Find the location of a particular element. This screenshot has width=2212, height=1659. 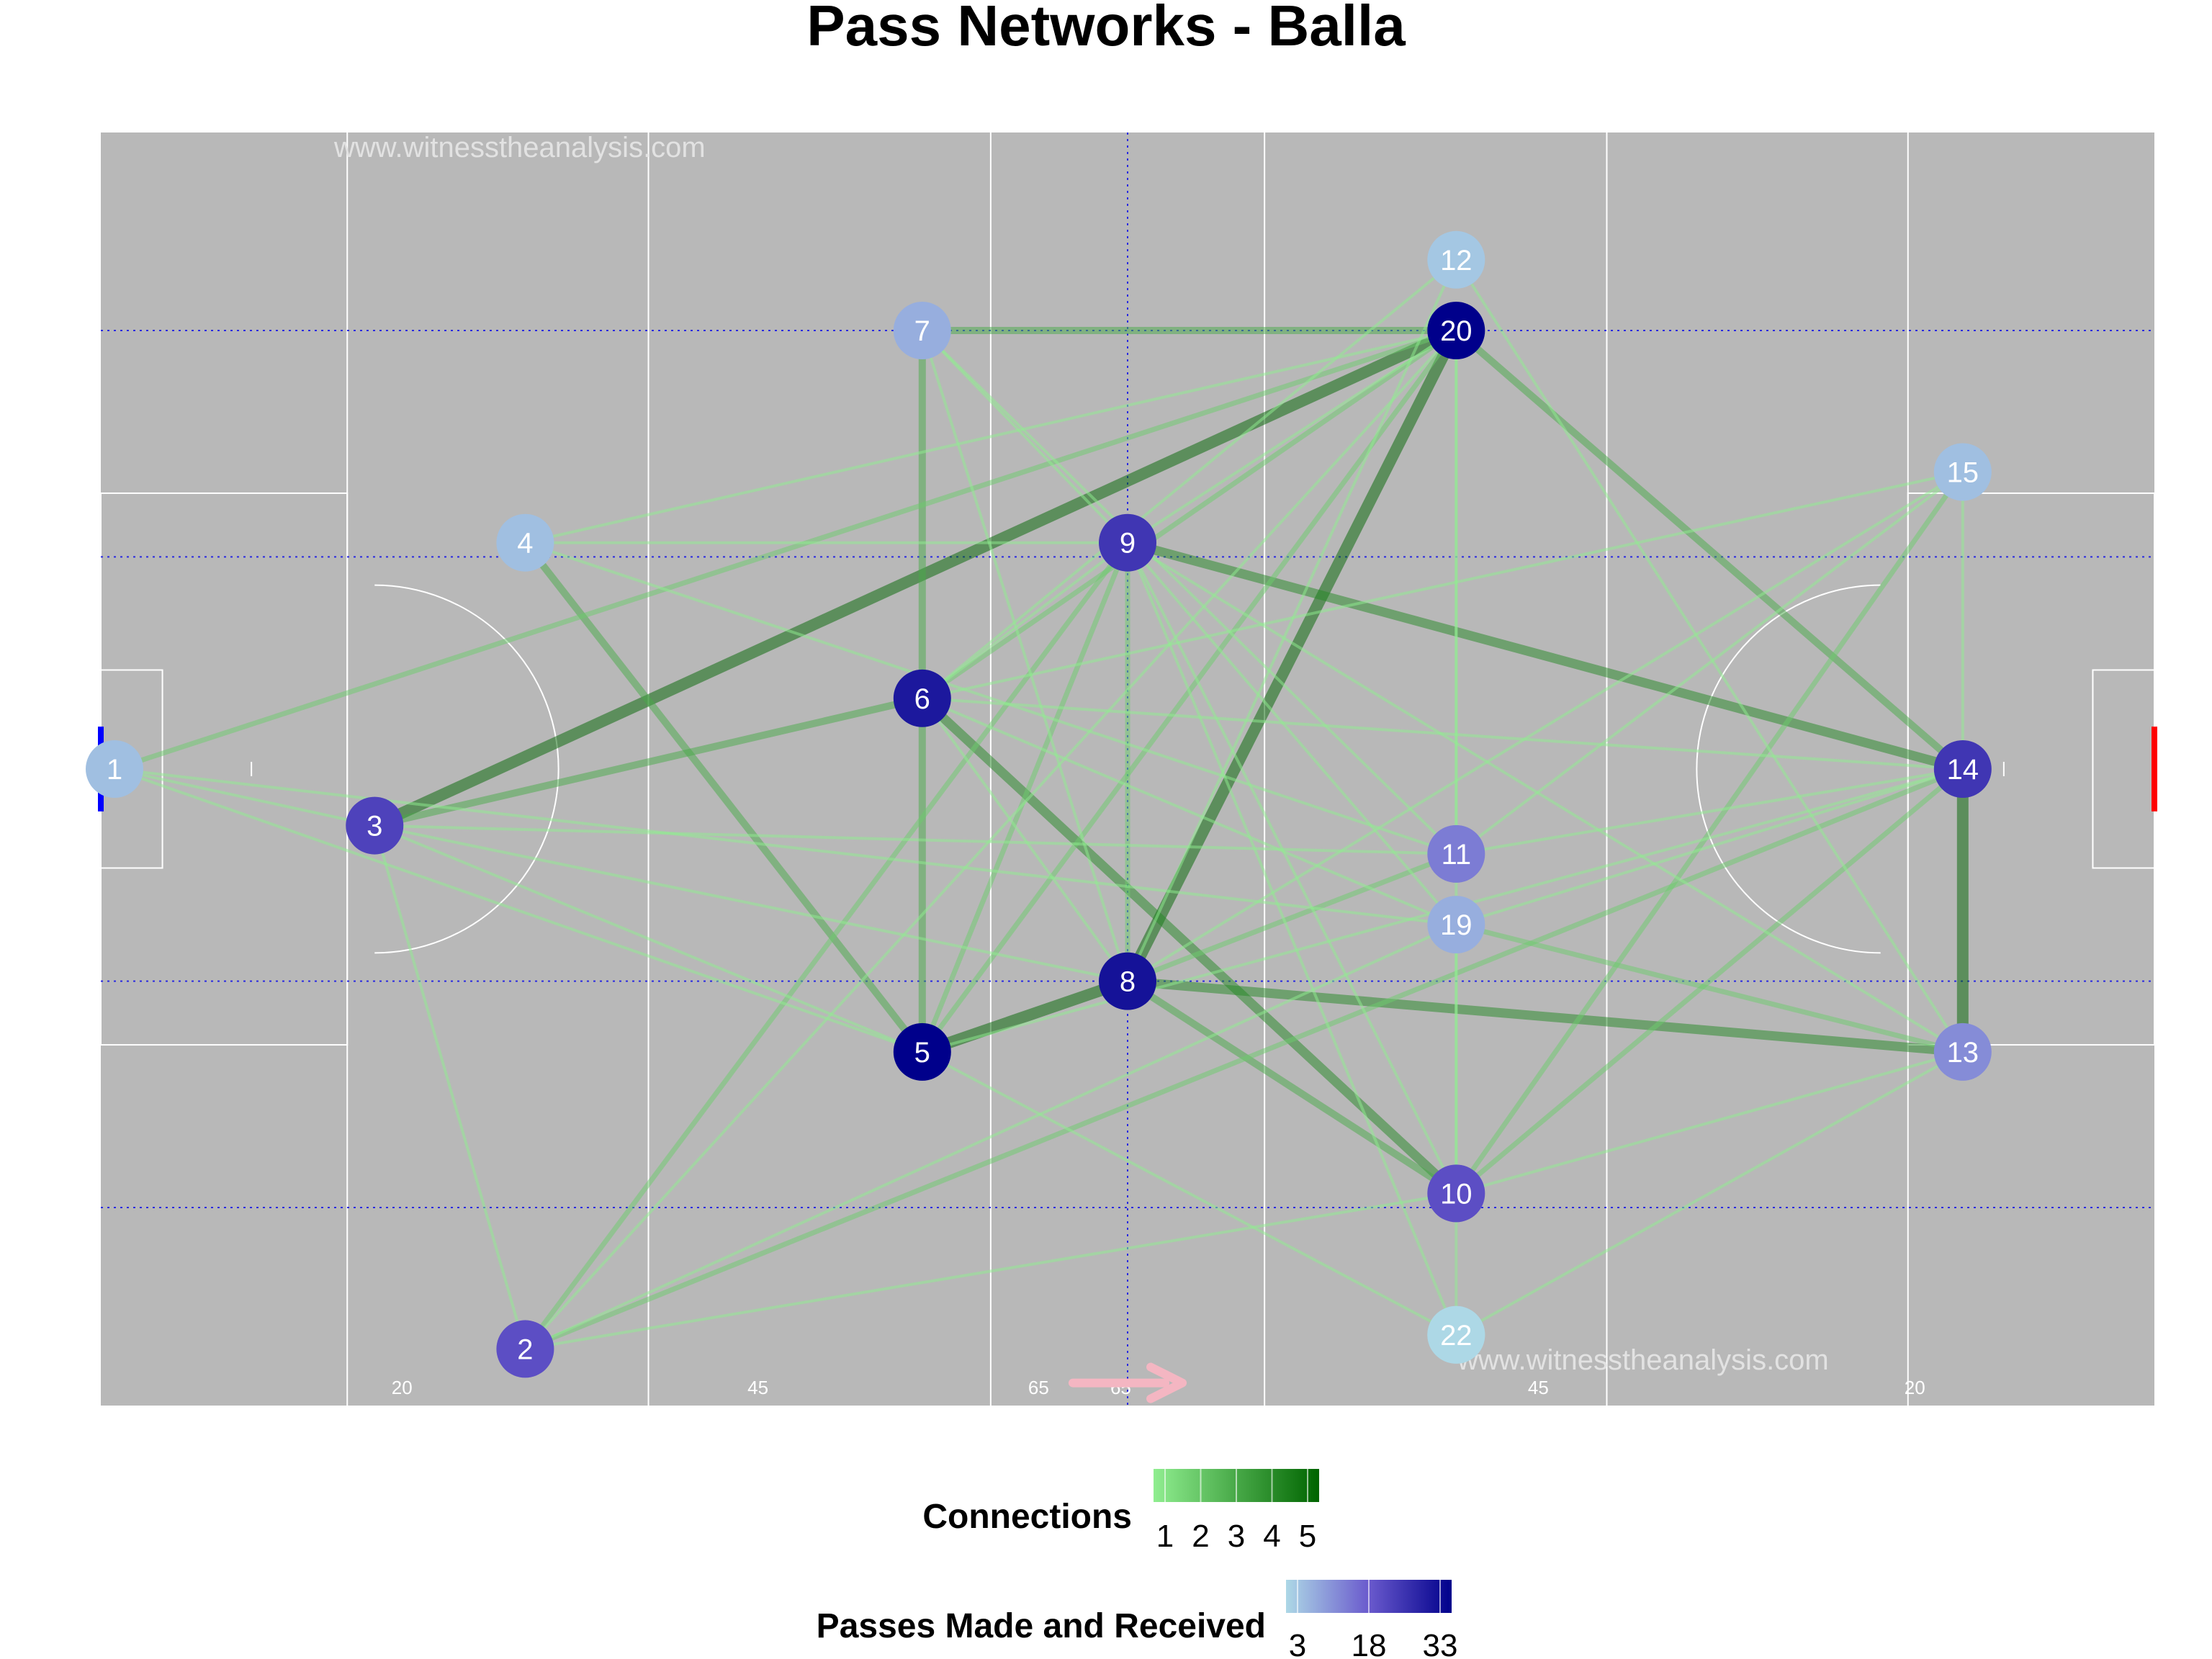

player-node-22: 22 is located at coordinates (1456, 1335).